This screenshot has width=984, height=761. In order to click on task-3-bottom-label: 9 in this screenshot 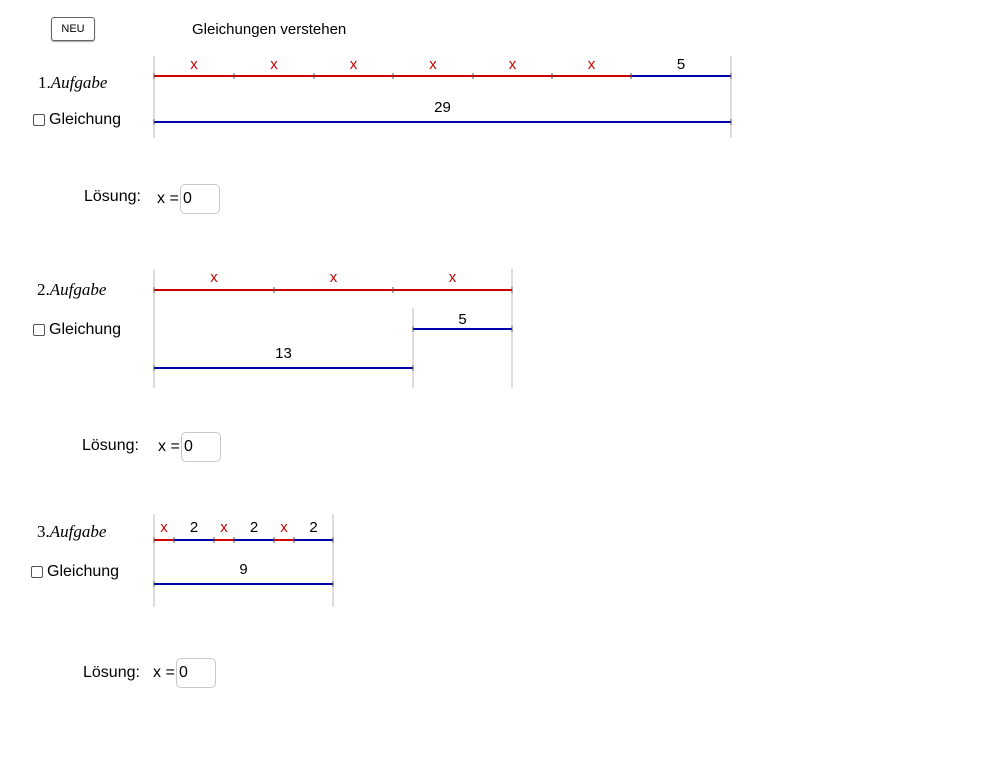, I will do `click(243, 569)`.